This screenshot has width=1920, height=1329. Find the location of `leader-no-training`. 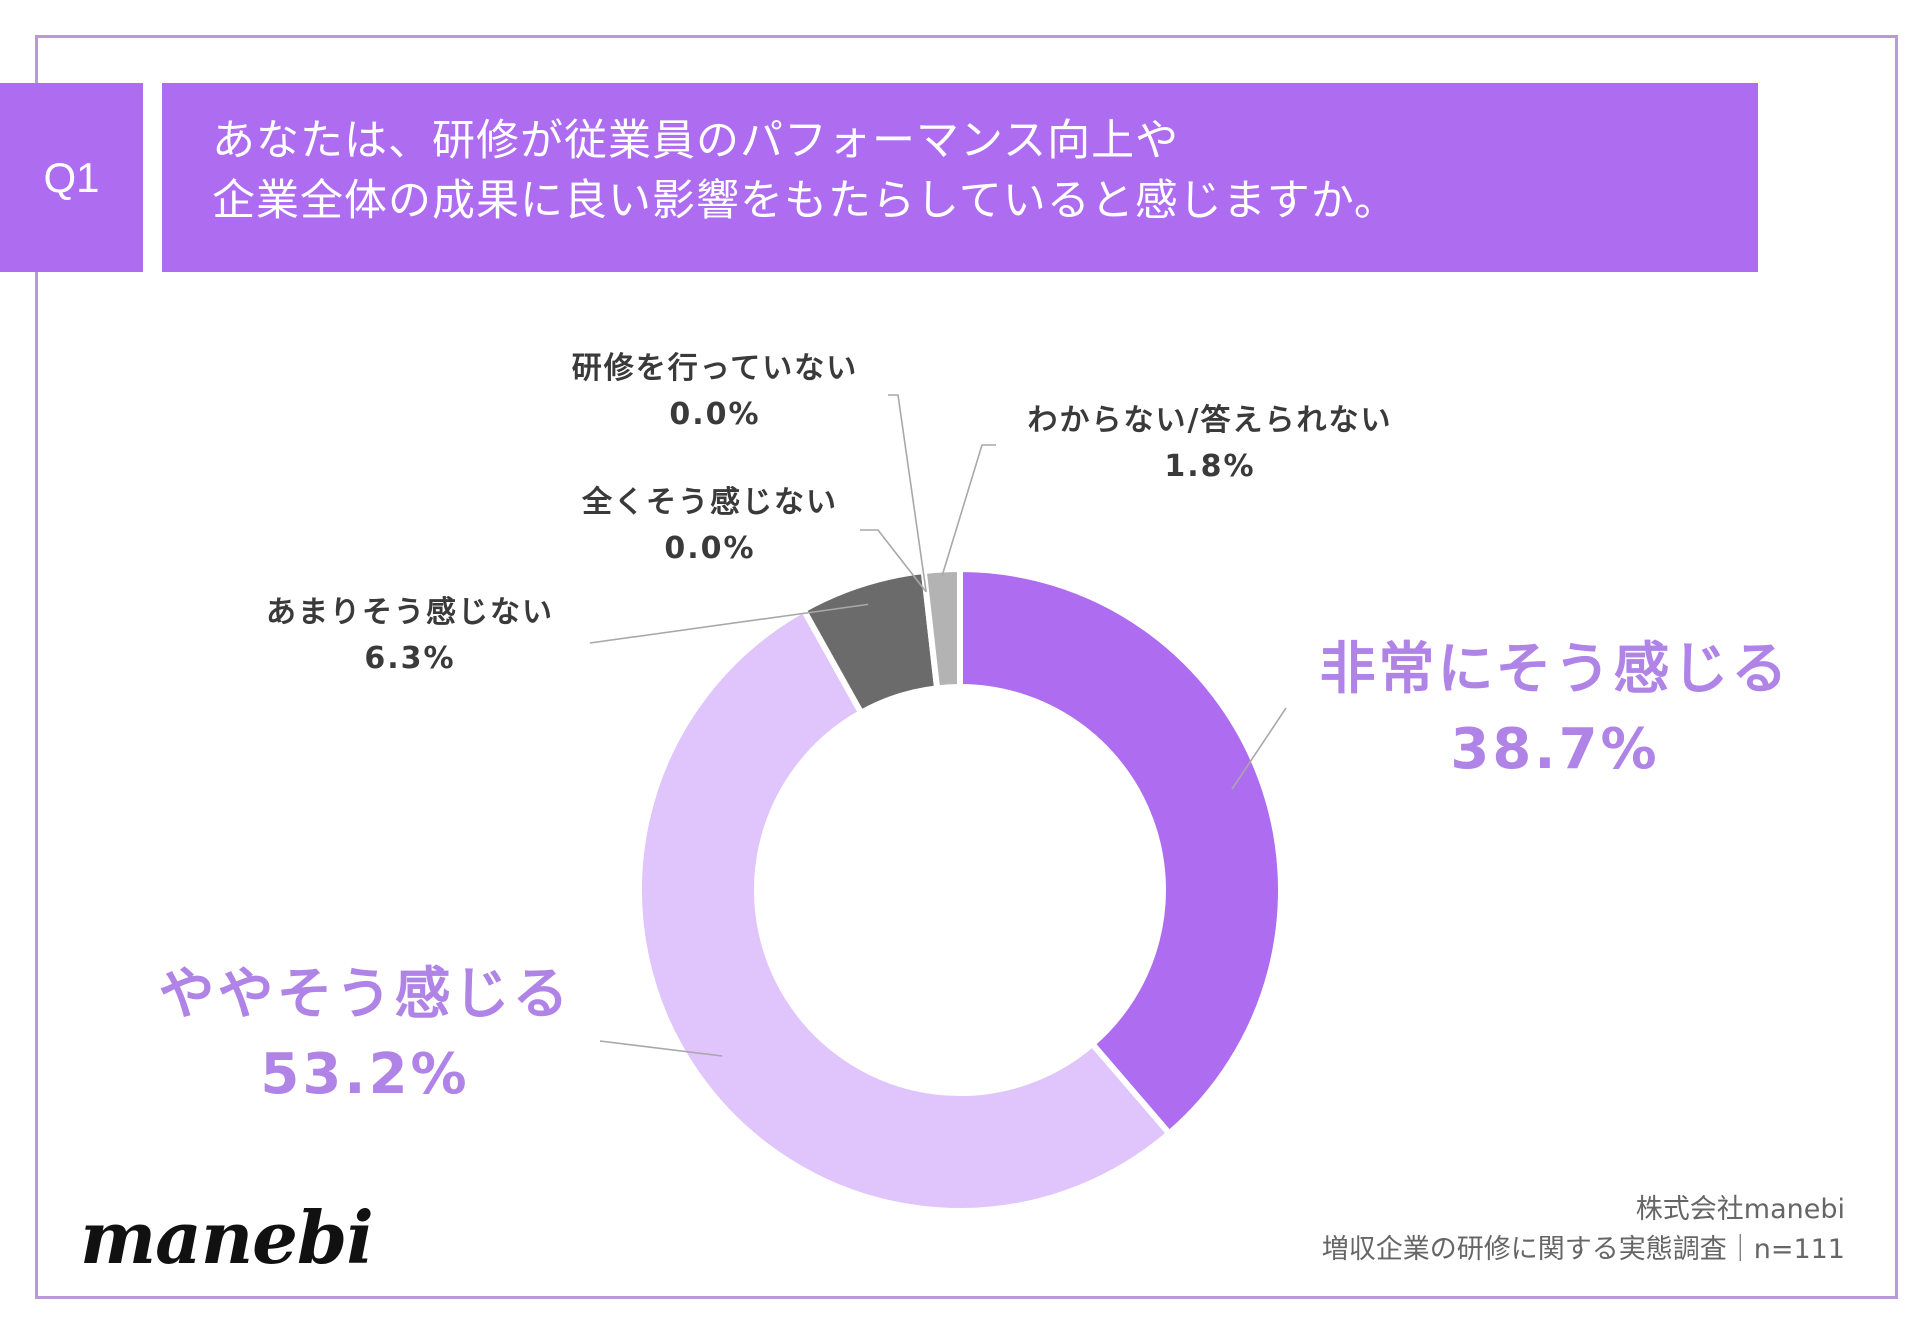

leader-no-training is located at coordinates (907, 493).